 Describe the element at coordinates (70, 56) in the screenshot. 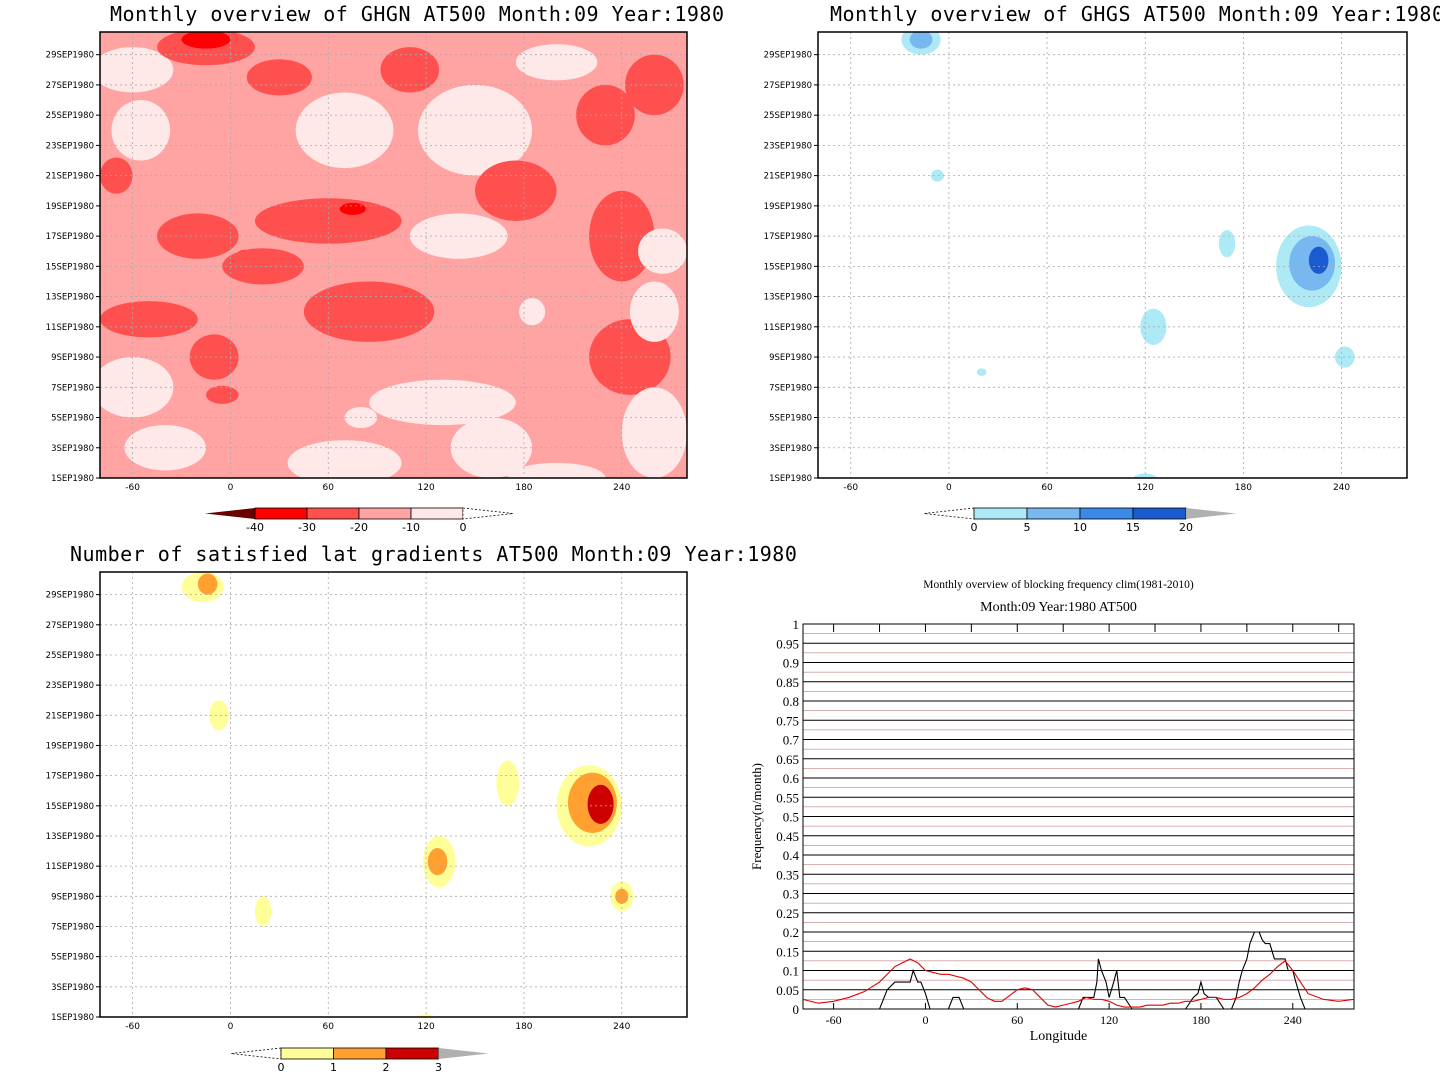

I see `y-tick-label: 29SEP1980` at that location.